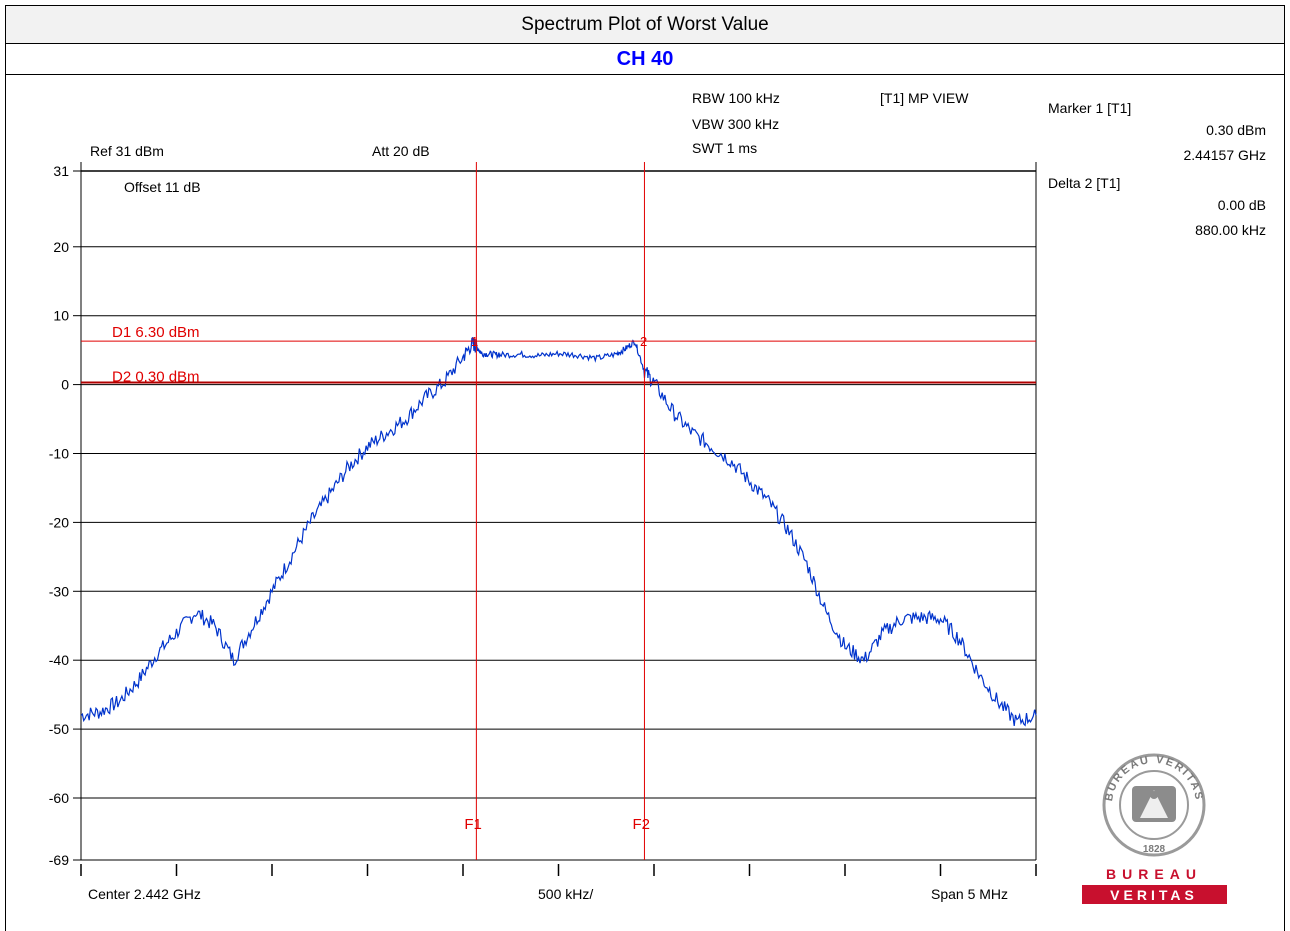 This screenshot has height=931, width=1290. Describe the element at coordinates (969, 894) in the screenshot. I see `span: Span 5 MHz` at that location.